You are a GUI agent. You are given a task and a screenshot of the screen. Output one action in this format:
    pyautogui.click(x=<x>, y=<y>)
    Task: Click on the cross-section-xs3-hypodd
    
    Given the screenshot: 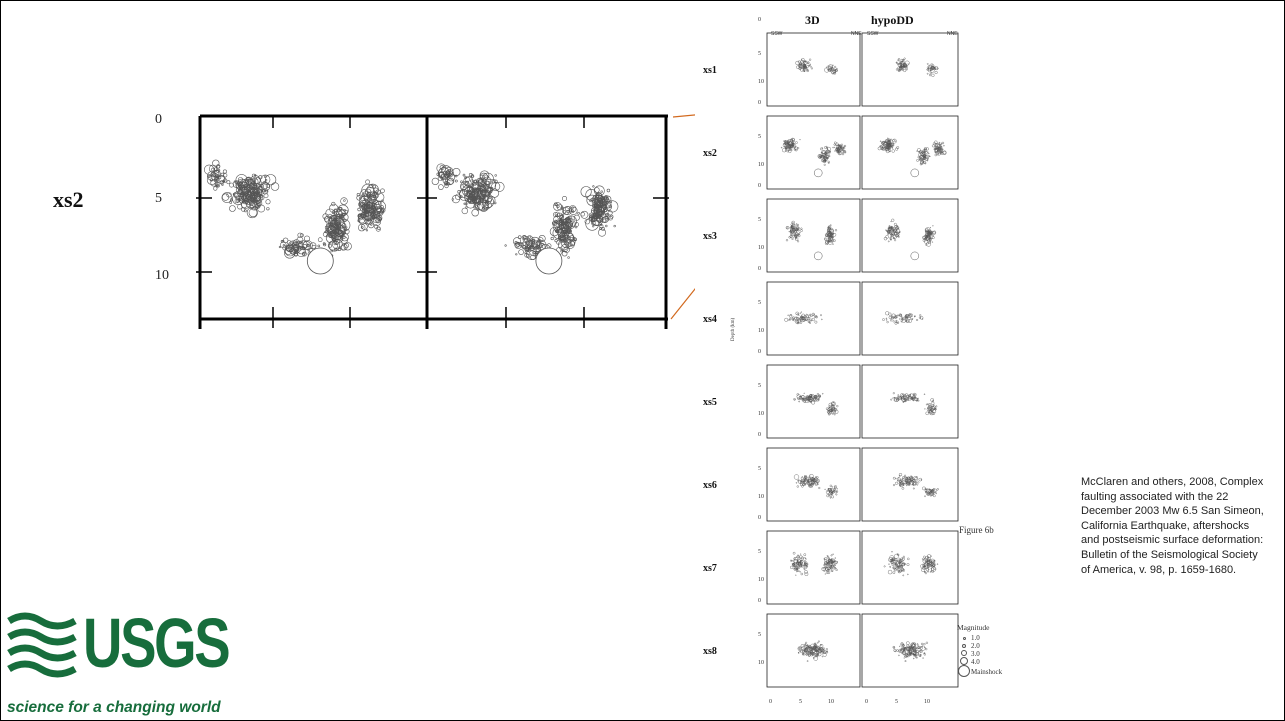 What is the action you would take?
    pyautogui.click(x=910, y=235)
    